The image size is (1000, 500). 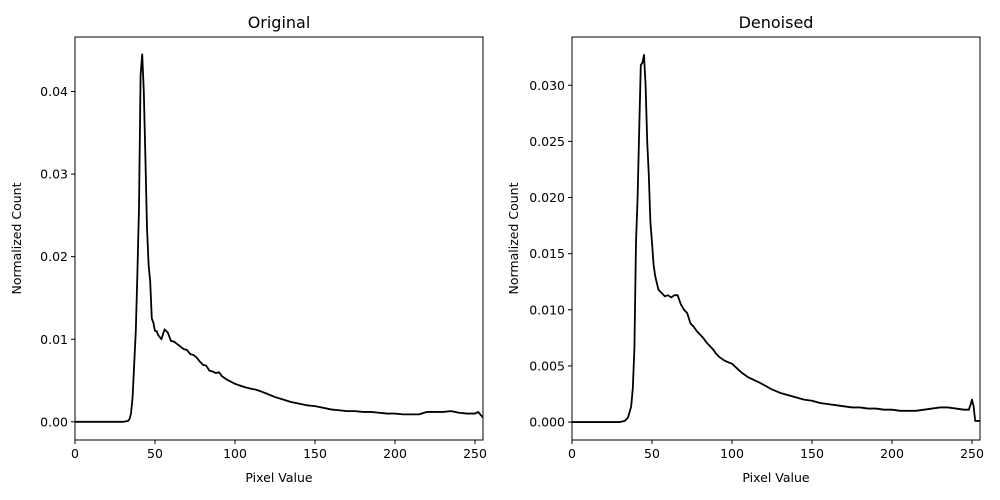 What do you see at coordinates (54, 91) in the screenshot?
I see `y-tick-label: 0.04` at bounding box center [54, 91].